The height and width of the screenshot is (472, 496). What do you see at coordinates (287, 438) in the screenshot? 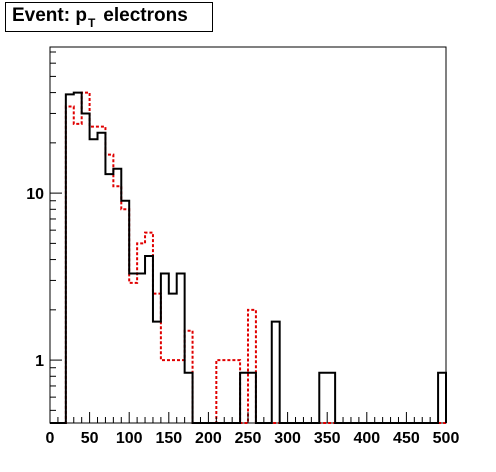
I see `x-tick-label: 300` at bounding box center [287, 438].